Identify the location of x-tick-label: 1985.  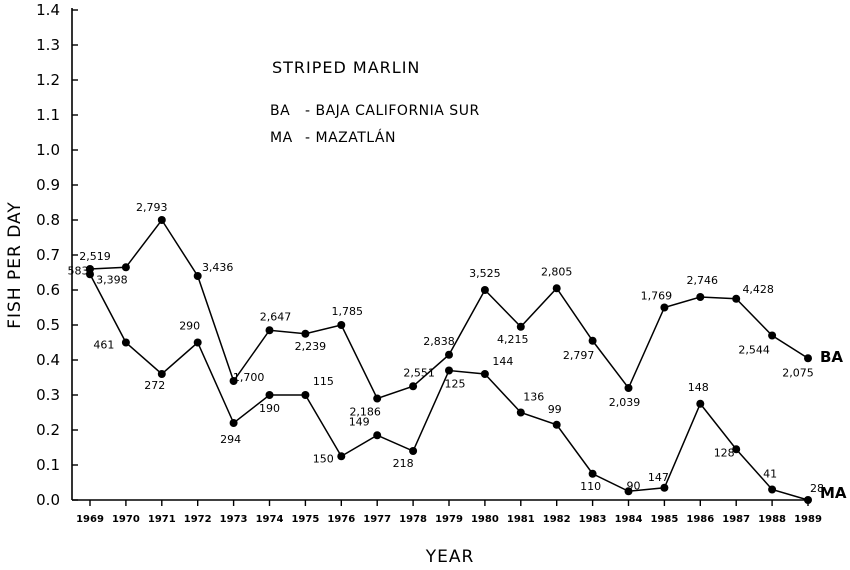
(664, 519).